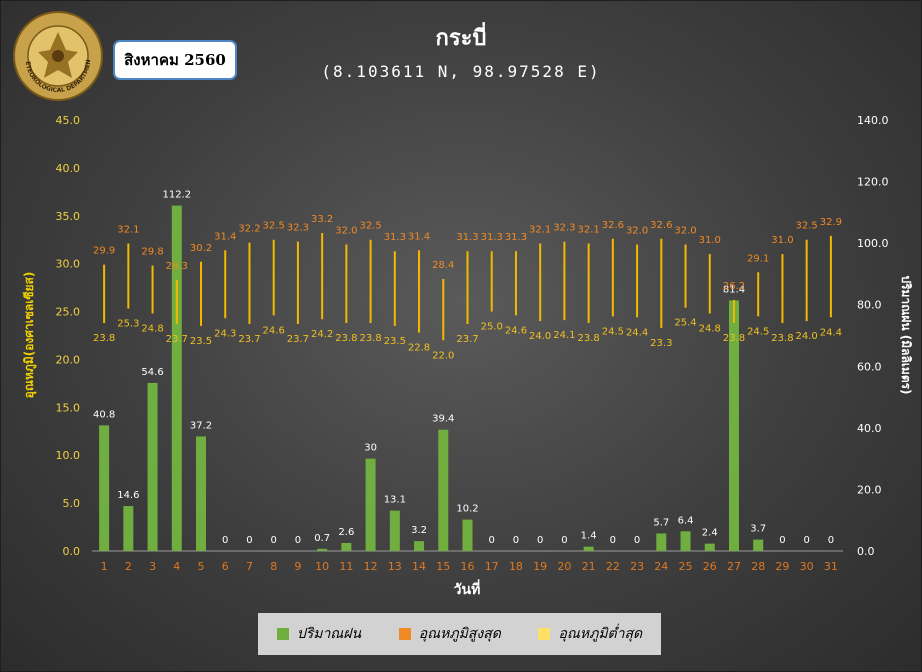 The width and height of the screenshot is (922, 672). What do you see at coordinates (68, 455) in the screenshot?
I see `y-left-tick-label: 10.0` at bounding box center [68, 455].